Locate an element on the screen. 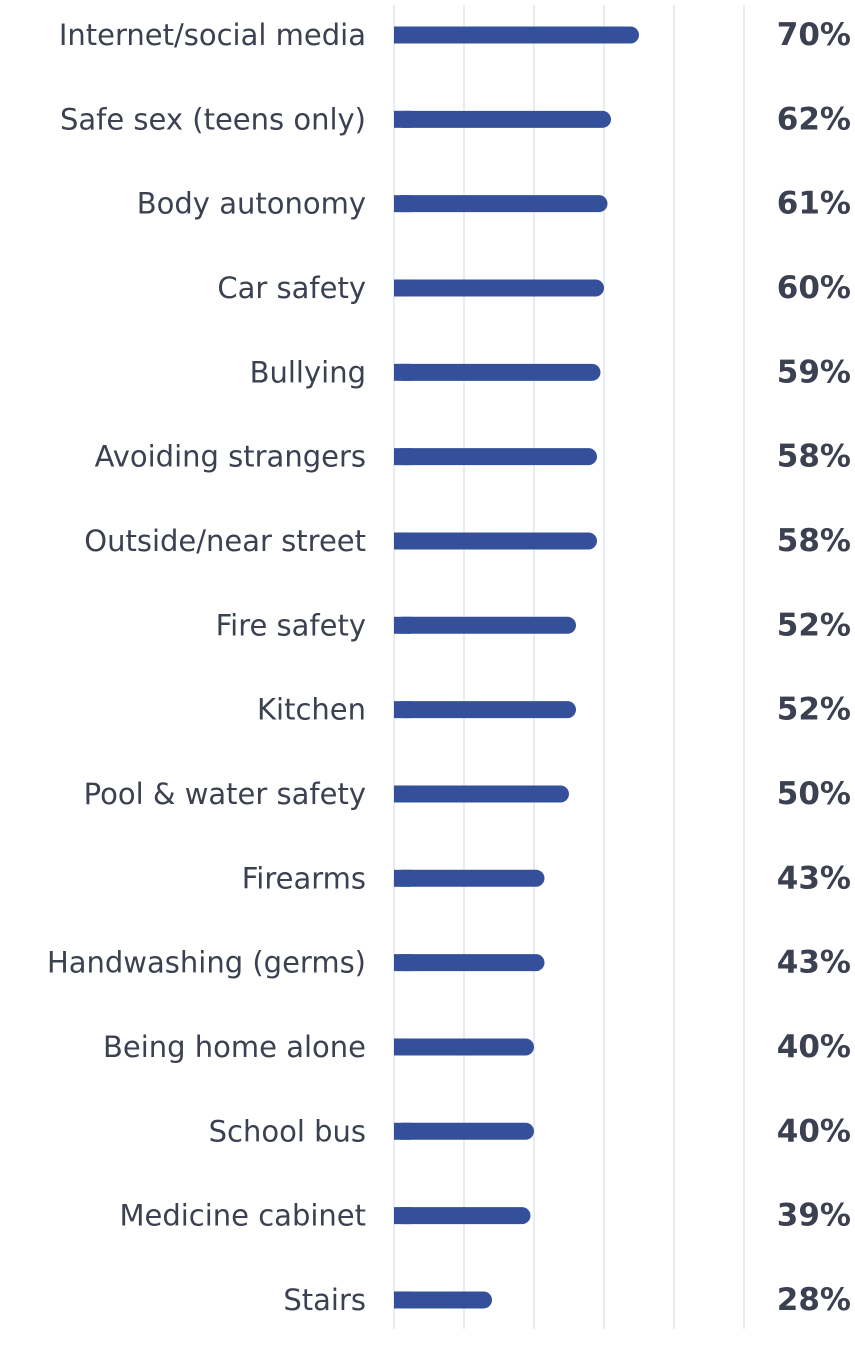 The width and height of the screenshot is (855, 1349). category-label: Bullying is located at coordinates (308, 372).